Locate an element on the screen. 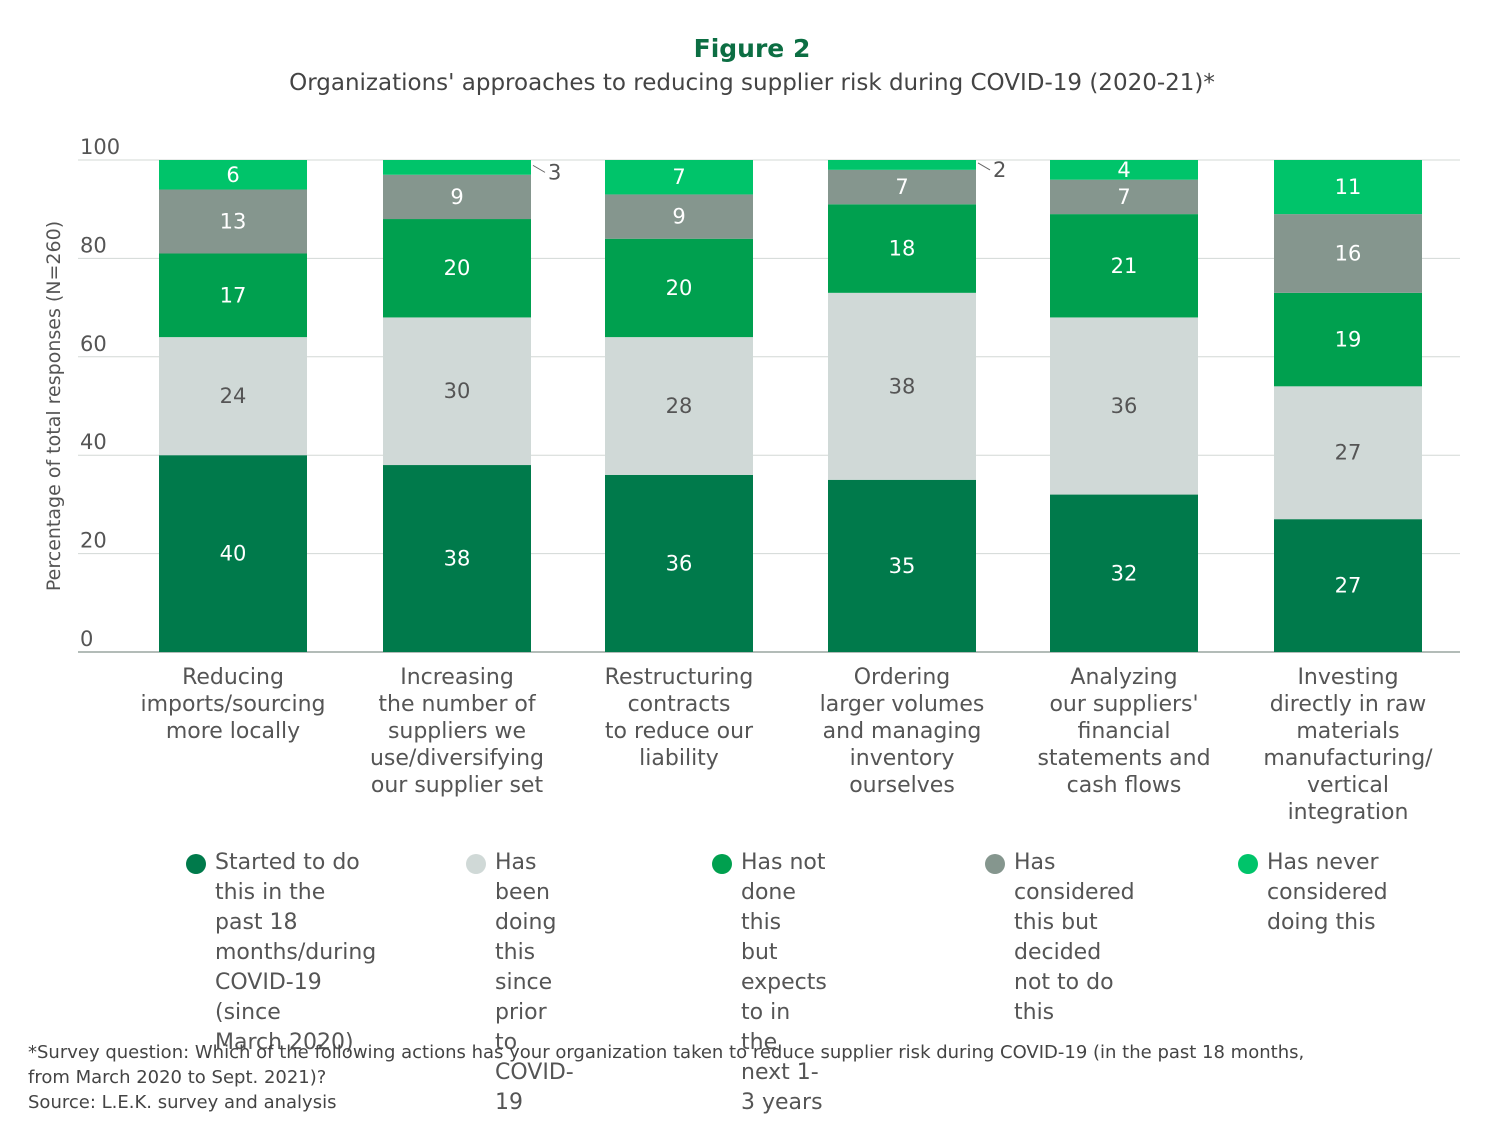 Image resolution: width=1504 pixels, height=1145 pixels. x-category-label-line: manufacturing/ is located at coordinates (1348, 758).